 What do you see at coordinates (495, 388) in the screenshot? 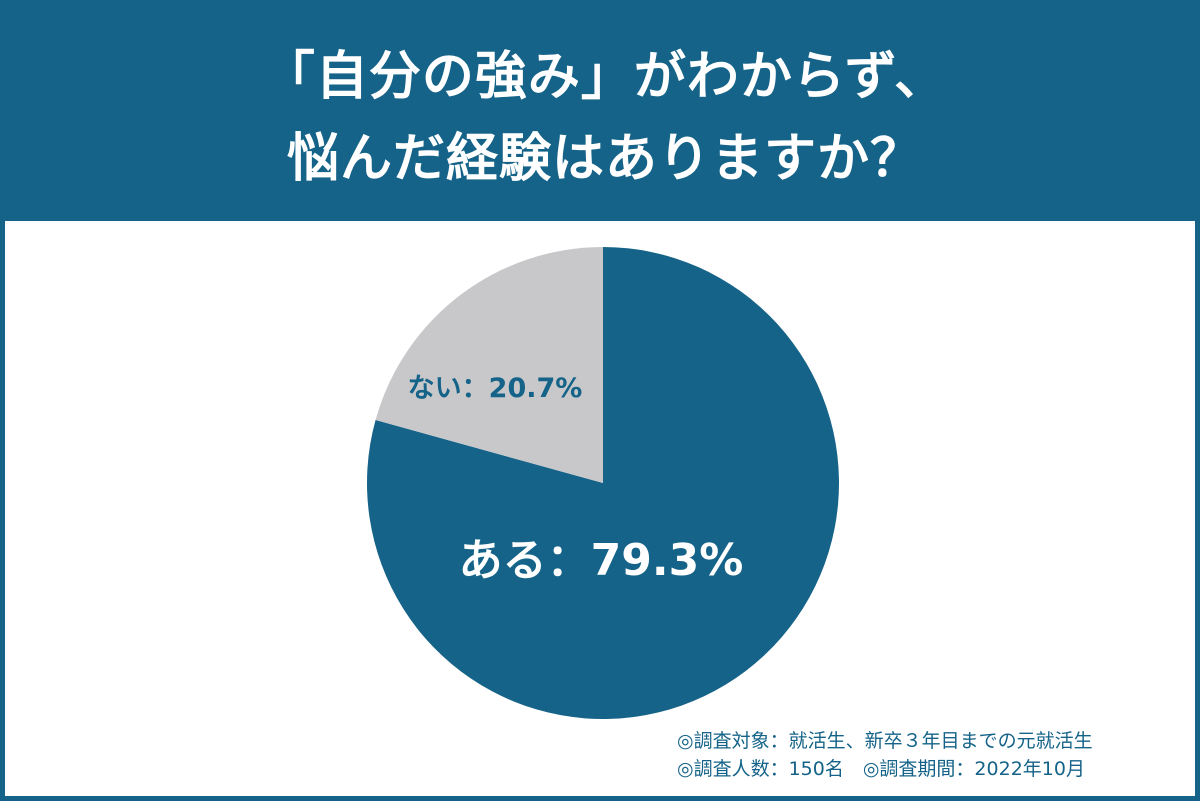
I see `pie-label-no: ない：20.7%` at bounding box center [495, 388].